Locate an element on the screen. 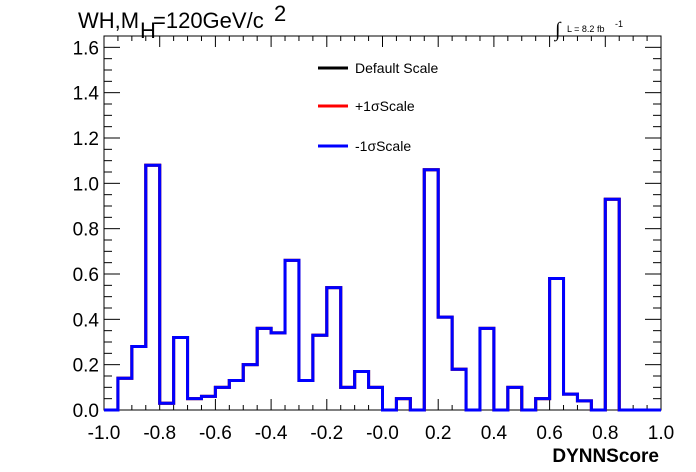 The image size is (696, 472). x-tick-label: 0.6 is located at coordinates (549, 433).